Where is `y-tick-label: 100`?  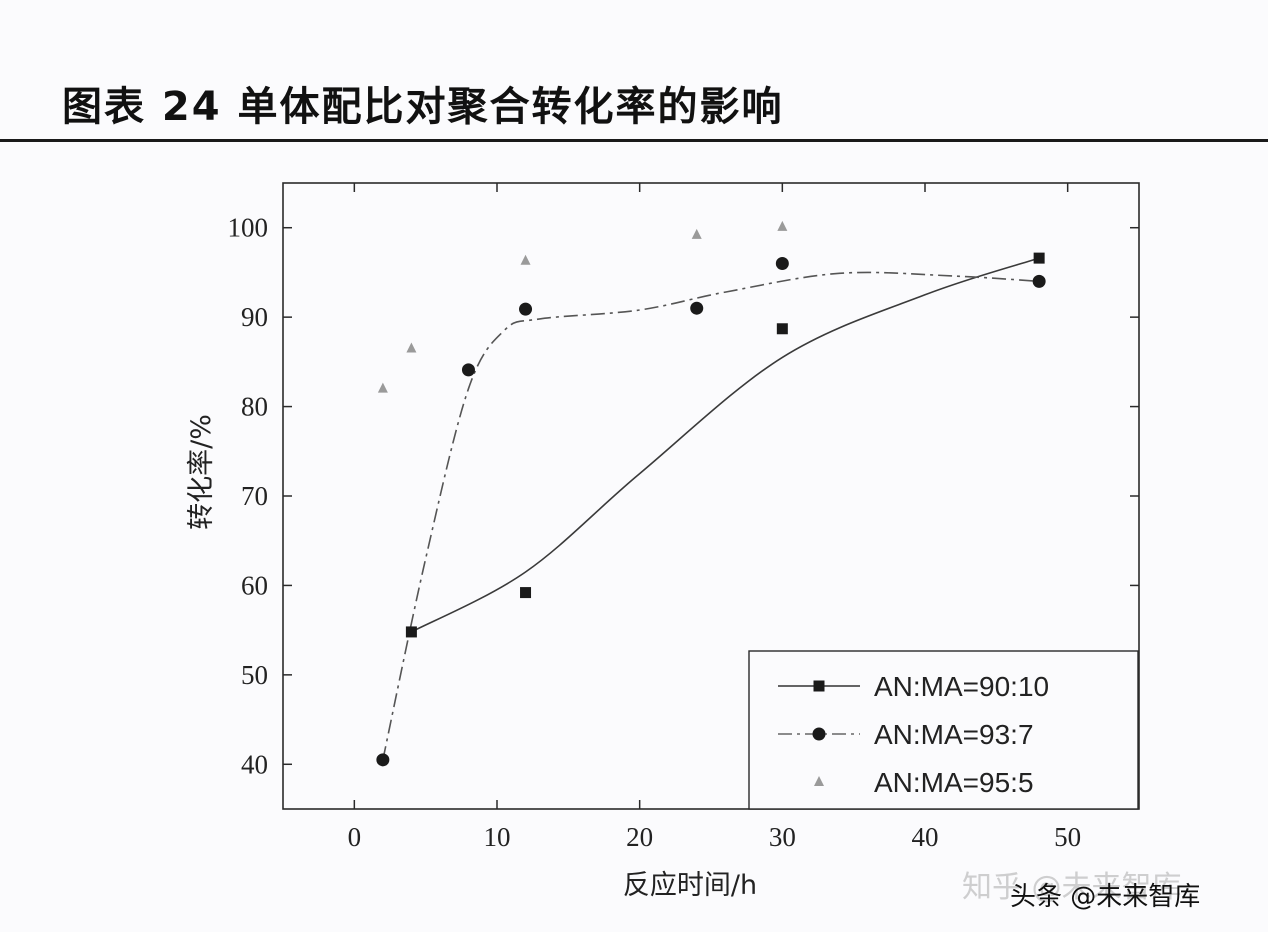
y-tick-label: 100 is located at coordinates (248, 228).